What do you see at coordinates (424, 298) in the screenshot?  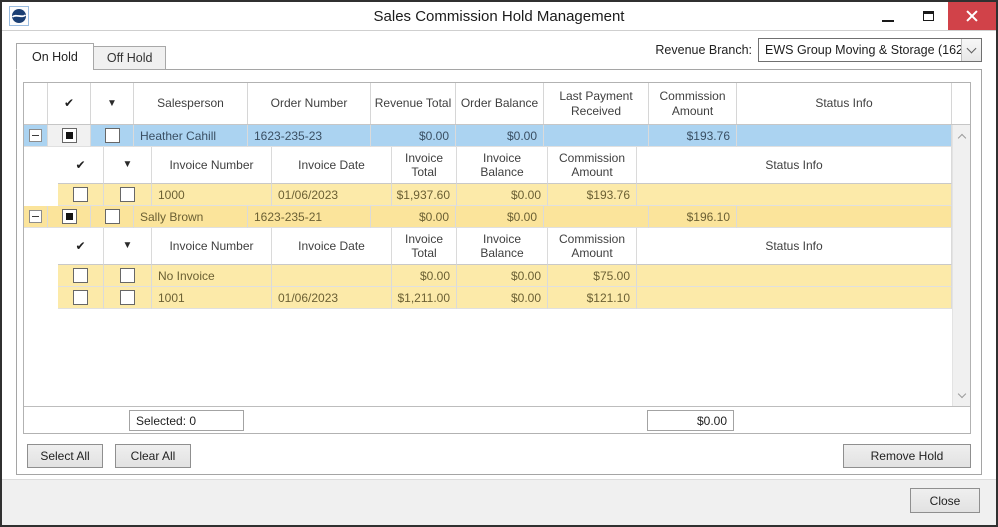 I see `invoice_total-cell: $1,211.00` at bounding box center [424, 298].